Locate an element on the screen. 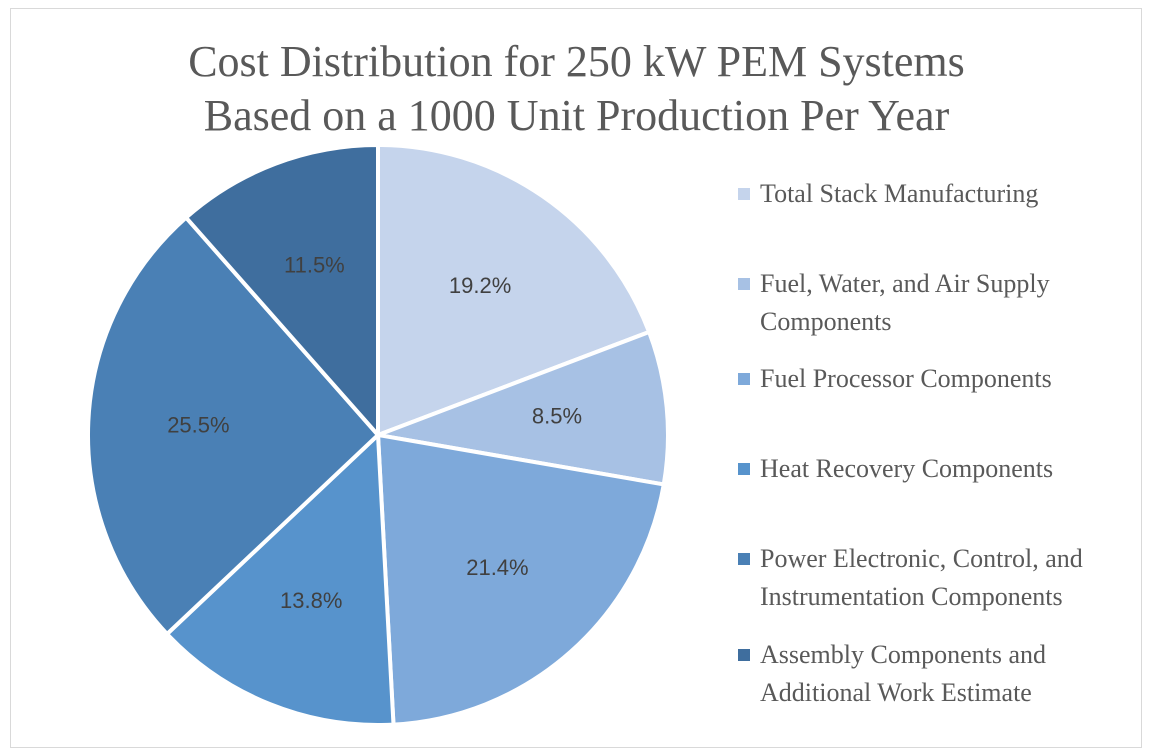 This screenshot has height=748, width=1153. data-label: 8.5% is located at coordinates (557, 416).